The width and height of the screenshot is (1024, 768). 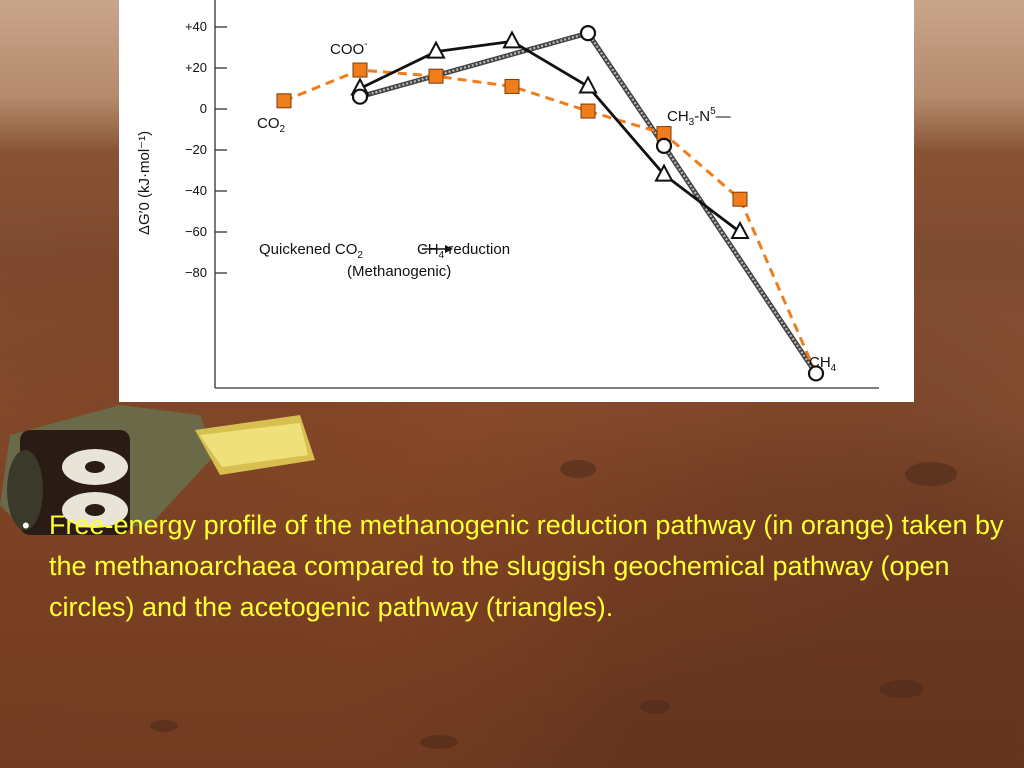 What do you see at coordinates (196, 231) in the screenshot?
I see `y-tick-label: −60` at bounding box center [196, 231].